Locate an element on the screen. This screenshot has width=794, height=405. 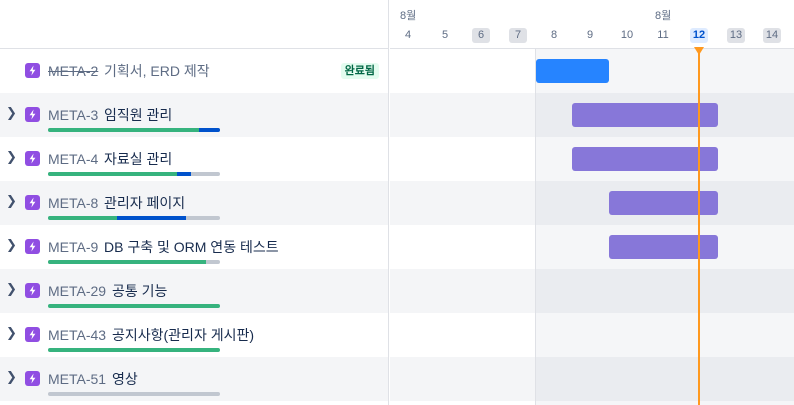
issue-row: ❯ META-8 관리자 페이지 is located at coordinates (194, 203).